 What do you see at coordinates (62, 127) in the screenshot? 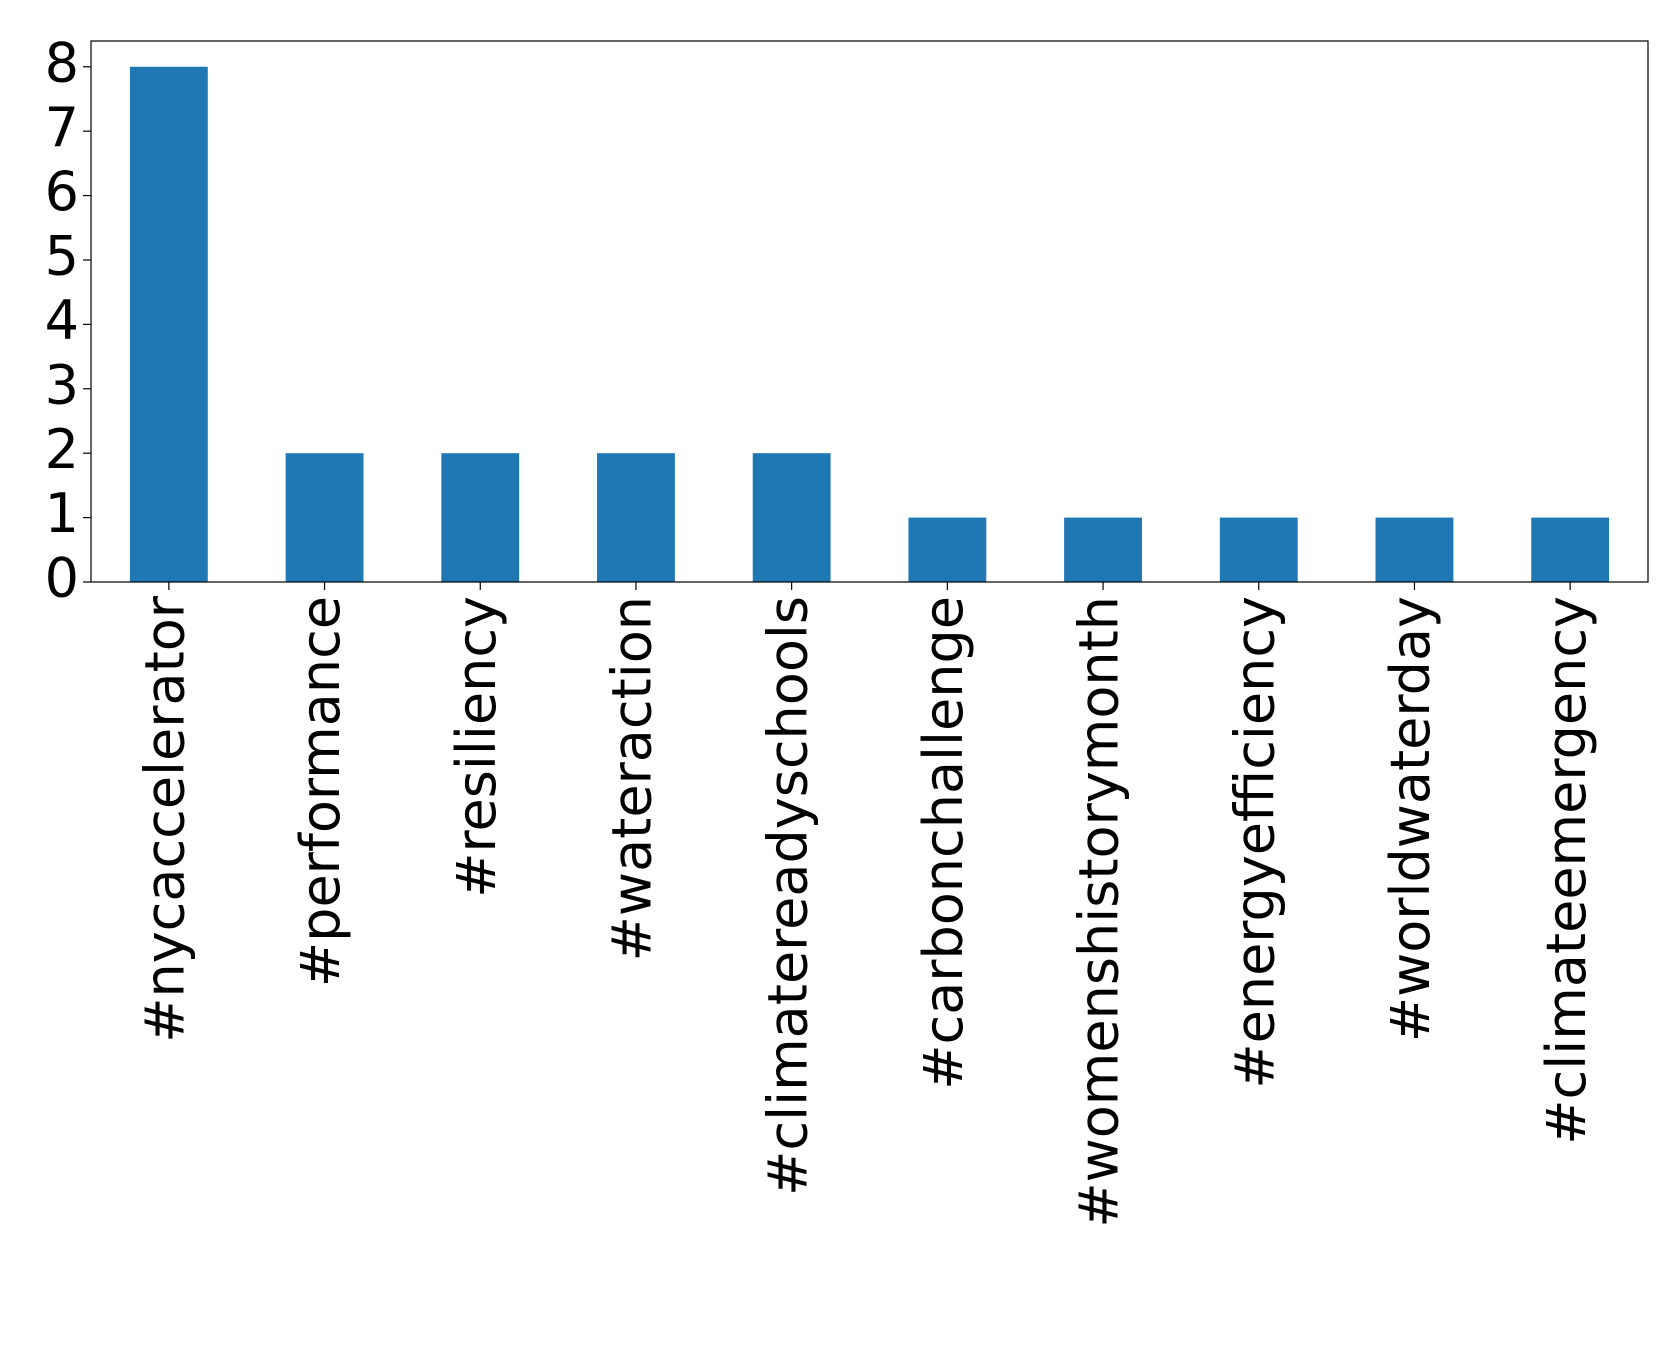
I see `y-tick-label: 7` at bounding box center [62, 127].